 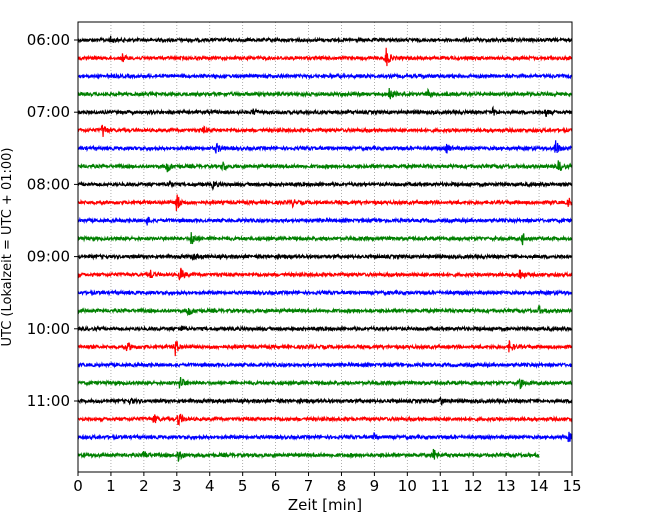 What do you see at coordinates (325, 328) in the screenshot?
I see `trace-10:00` at bounding box center [325, 328].